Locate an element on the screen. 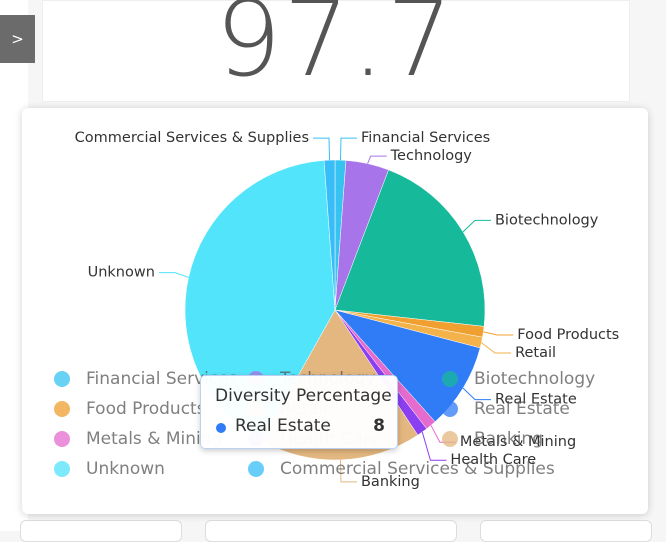 This screenshot has height=542, width=666. slice-label: Food Products is located at coordinates (568, 335).